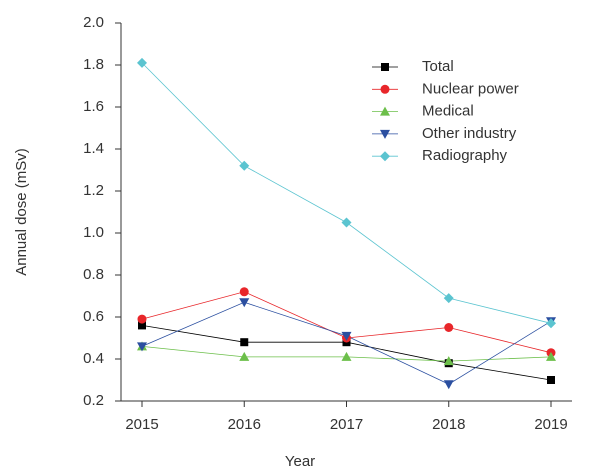 The image size is (592, 472). What do you see at coordinates (93, 358) in the screenshot?
I see `y-tick-label: 0.4` at bounding box center [93, 358].